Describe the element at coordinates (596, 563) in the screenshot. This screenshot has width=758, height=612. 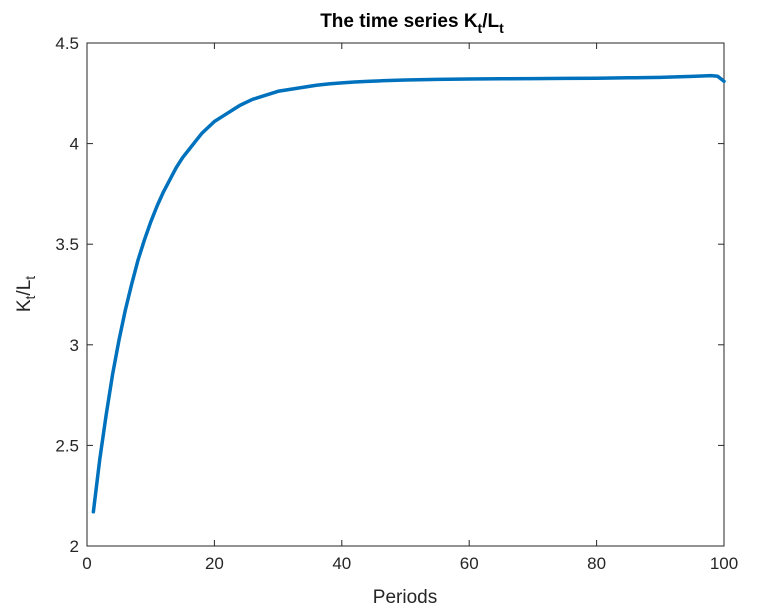
I see `x-tick-label: 80` at that location.